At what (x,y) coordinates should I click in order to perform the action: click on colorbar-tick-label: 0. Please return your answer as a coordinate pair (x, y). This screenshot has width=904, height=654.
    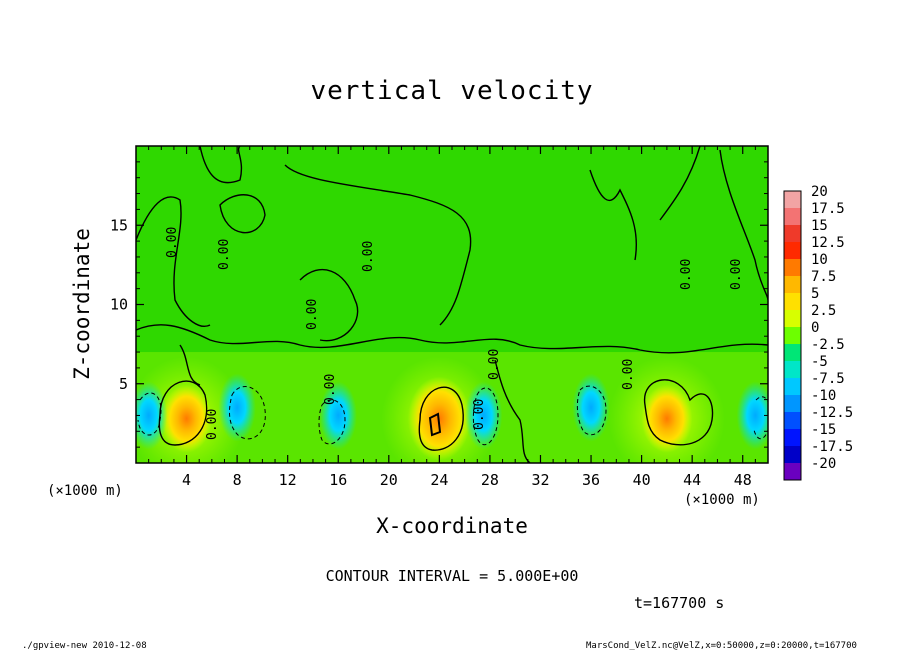
    Looking at the image, I should click on (815, 328).